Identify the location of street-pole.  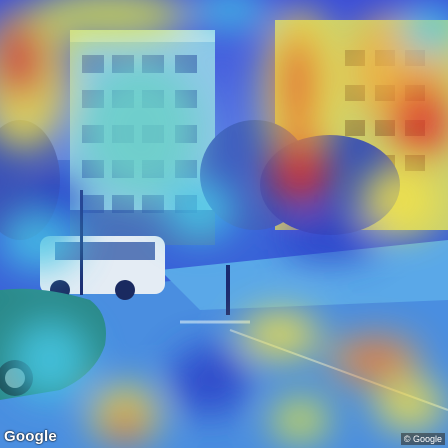
(228, 290).